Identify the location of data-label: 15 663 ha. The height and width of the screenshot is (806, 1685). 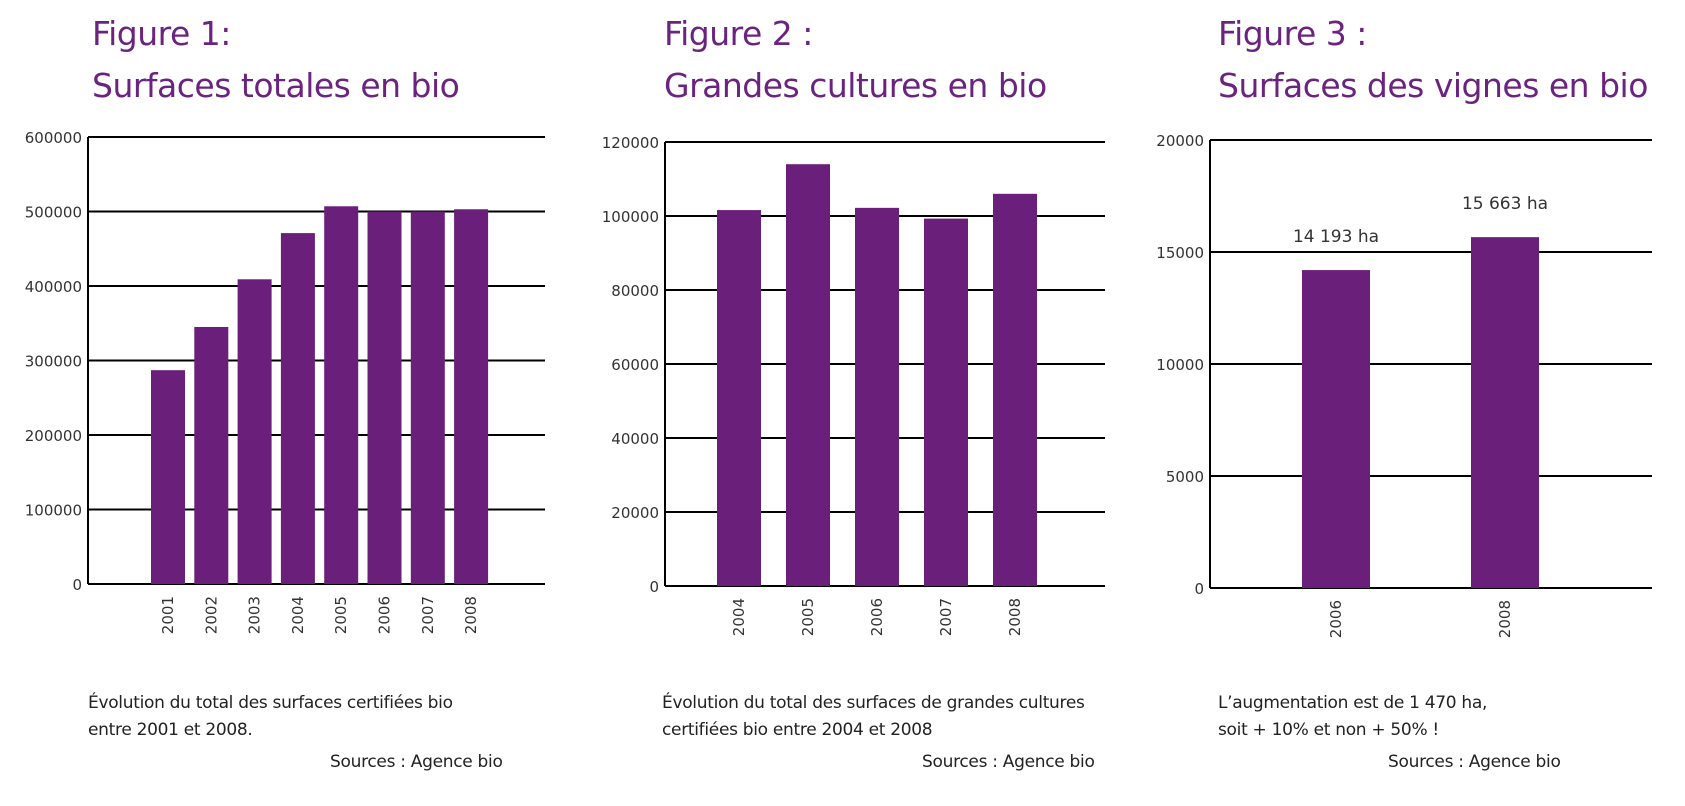
(1505, 204).